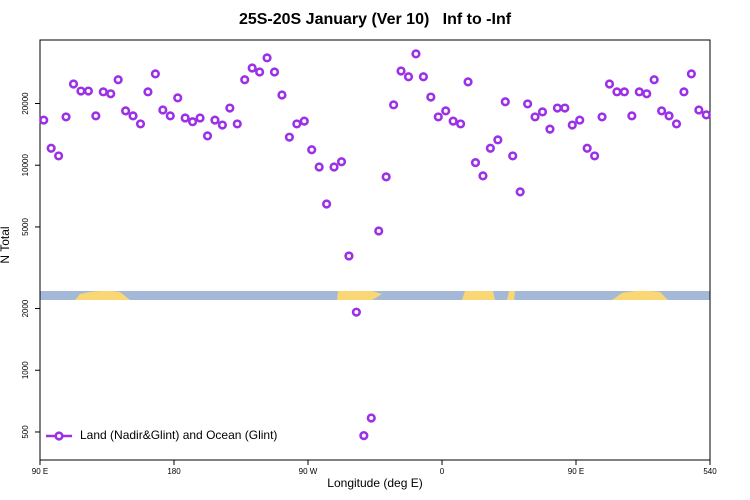 The height and width of the screenshot is (500, 750). I want to click on y-tick-label: 5000, so click(25, 226).